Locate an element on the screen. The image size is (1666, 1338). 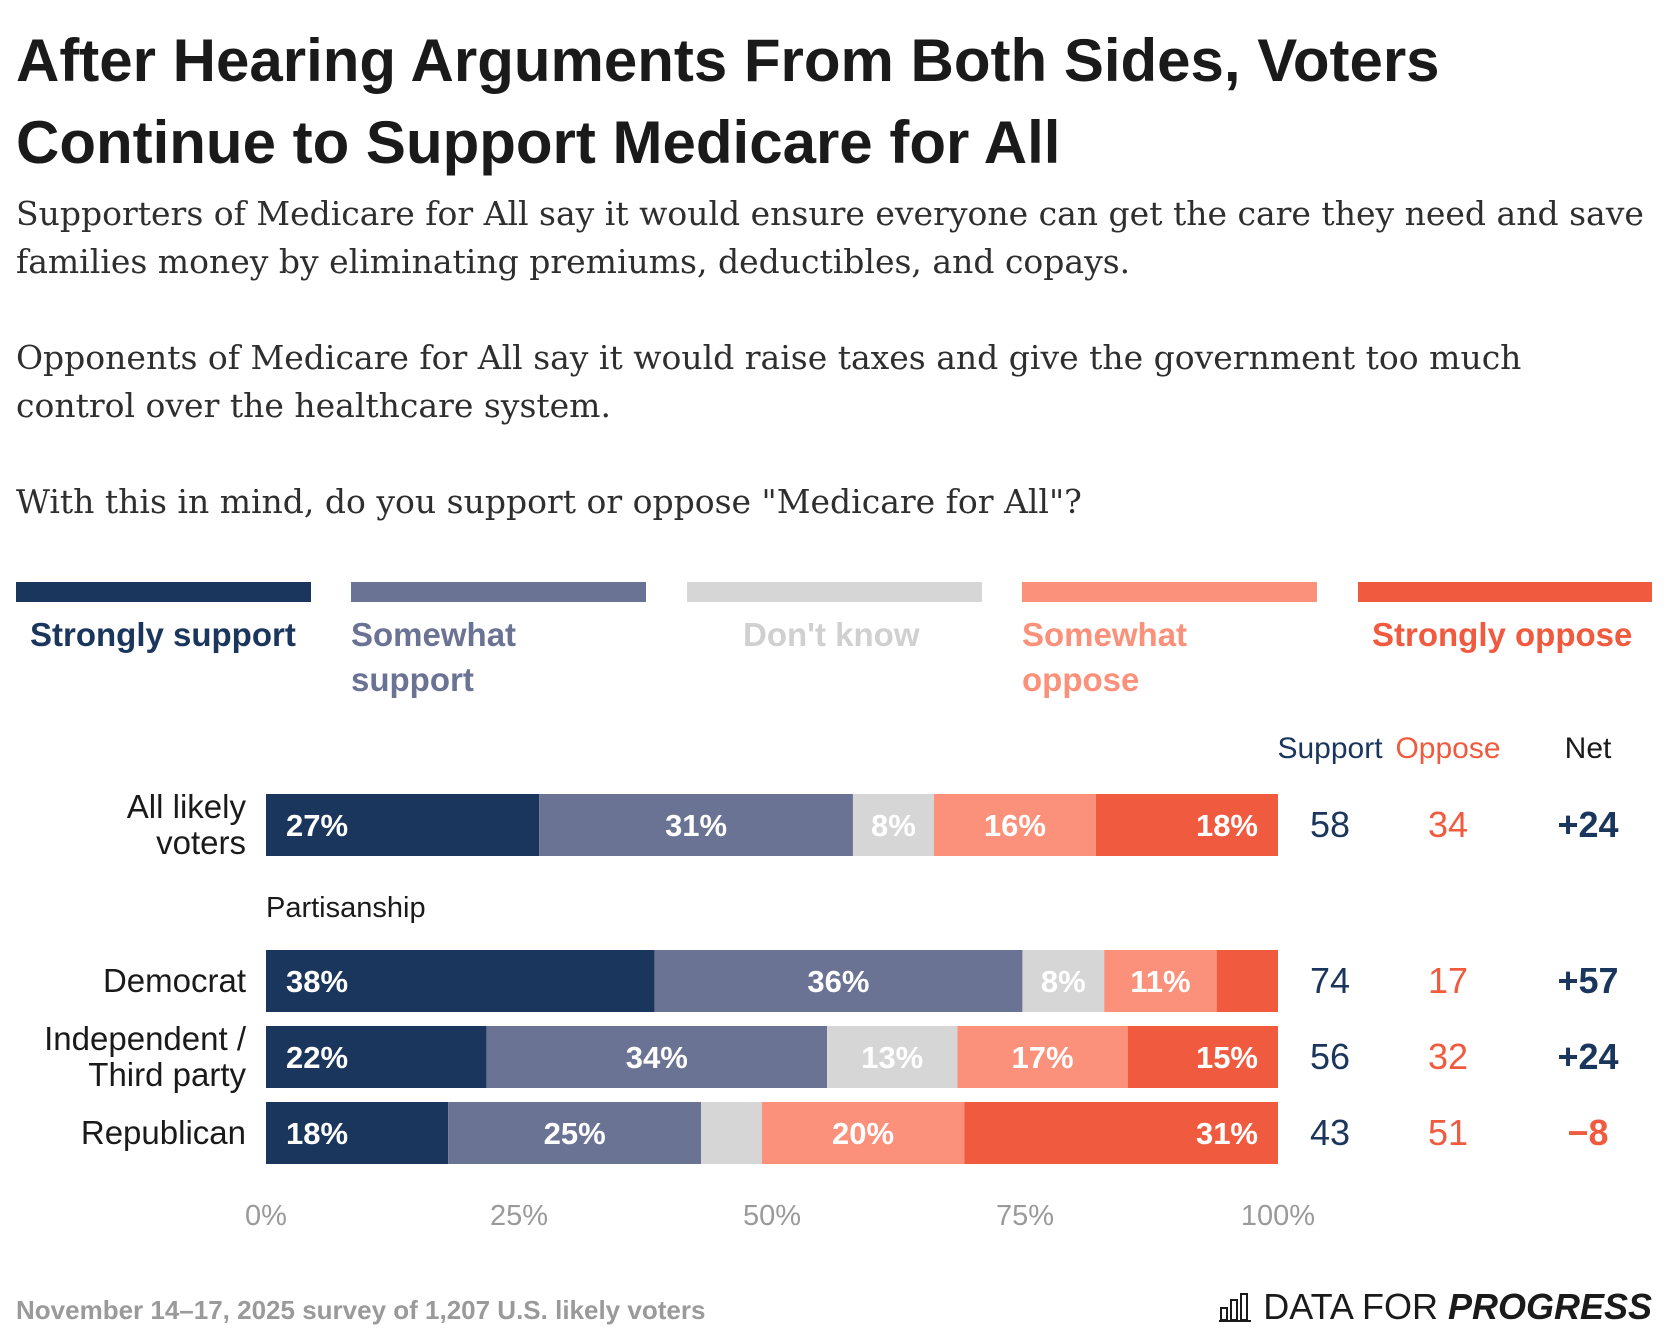
support-value: 74 is located at coordinates (1330, 980).